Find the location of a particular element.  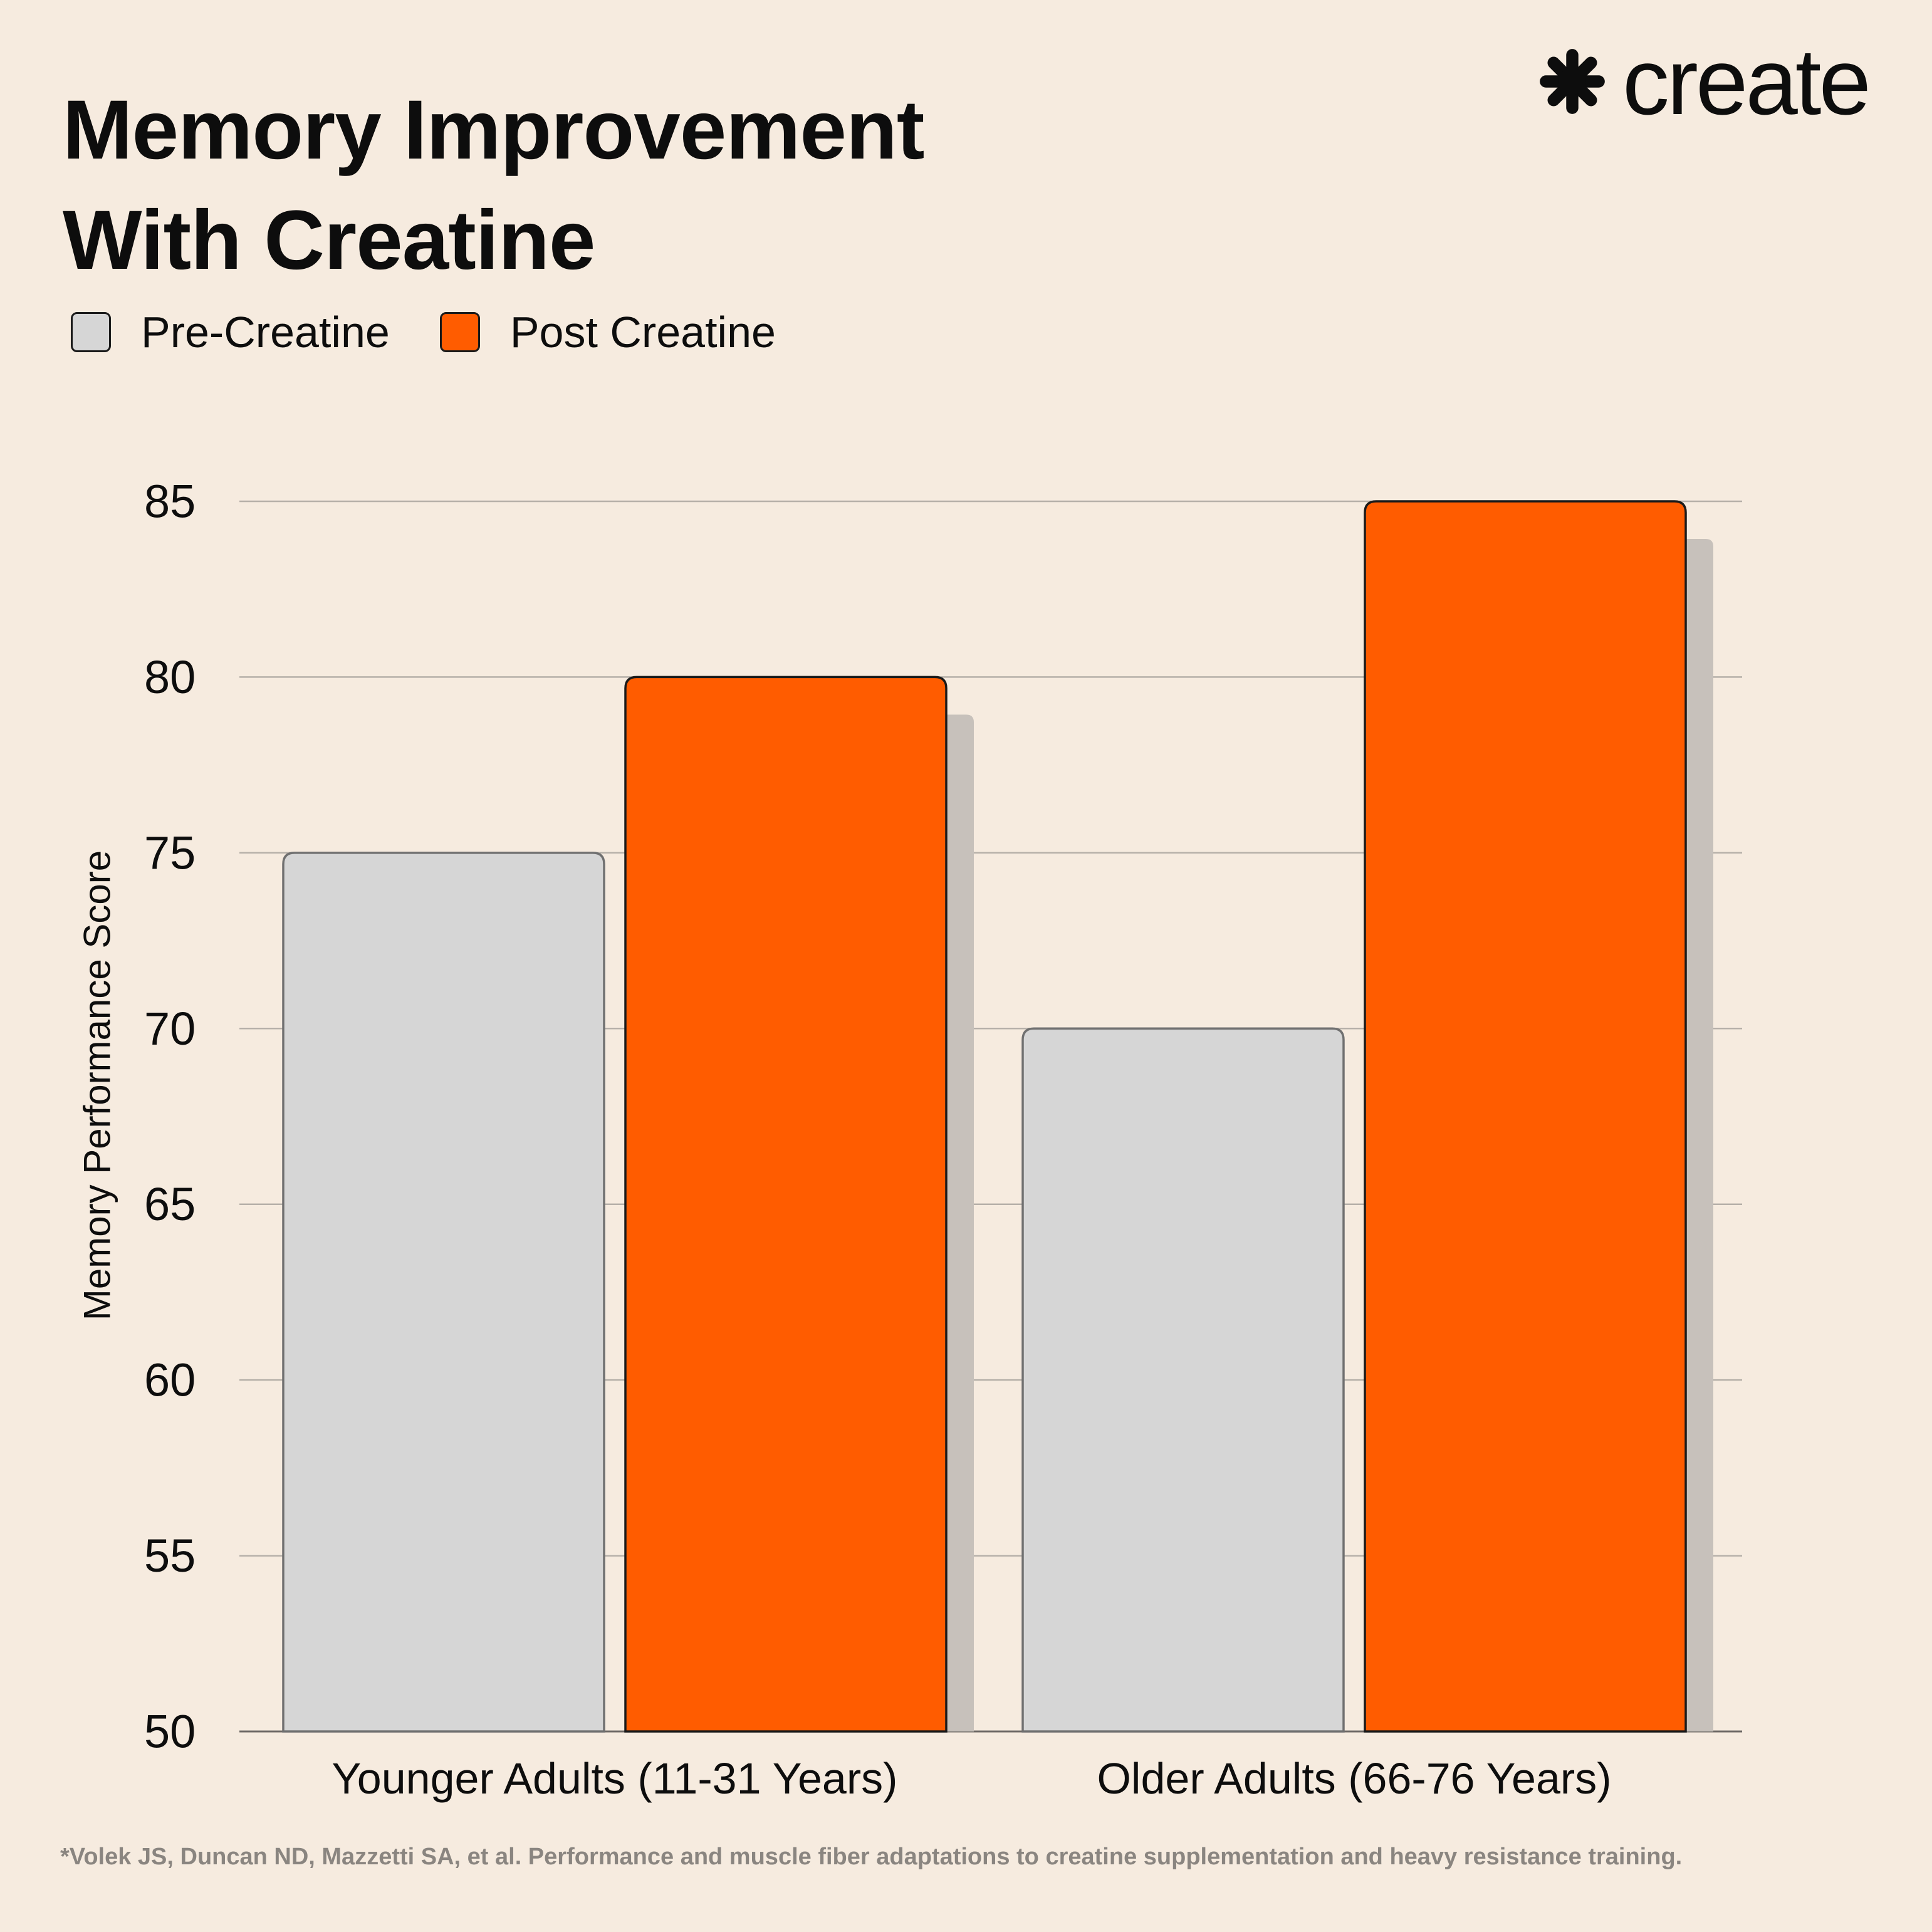

chart-title: Memory Improvement With Creatine is located at coordinates (493, 185).